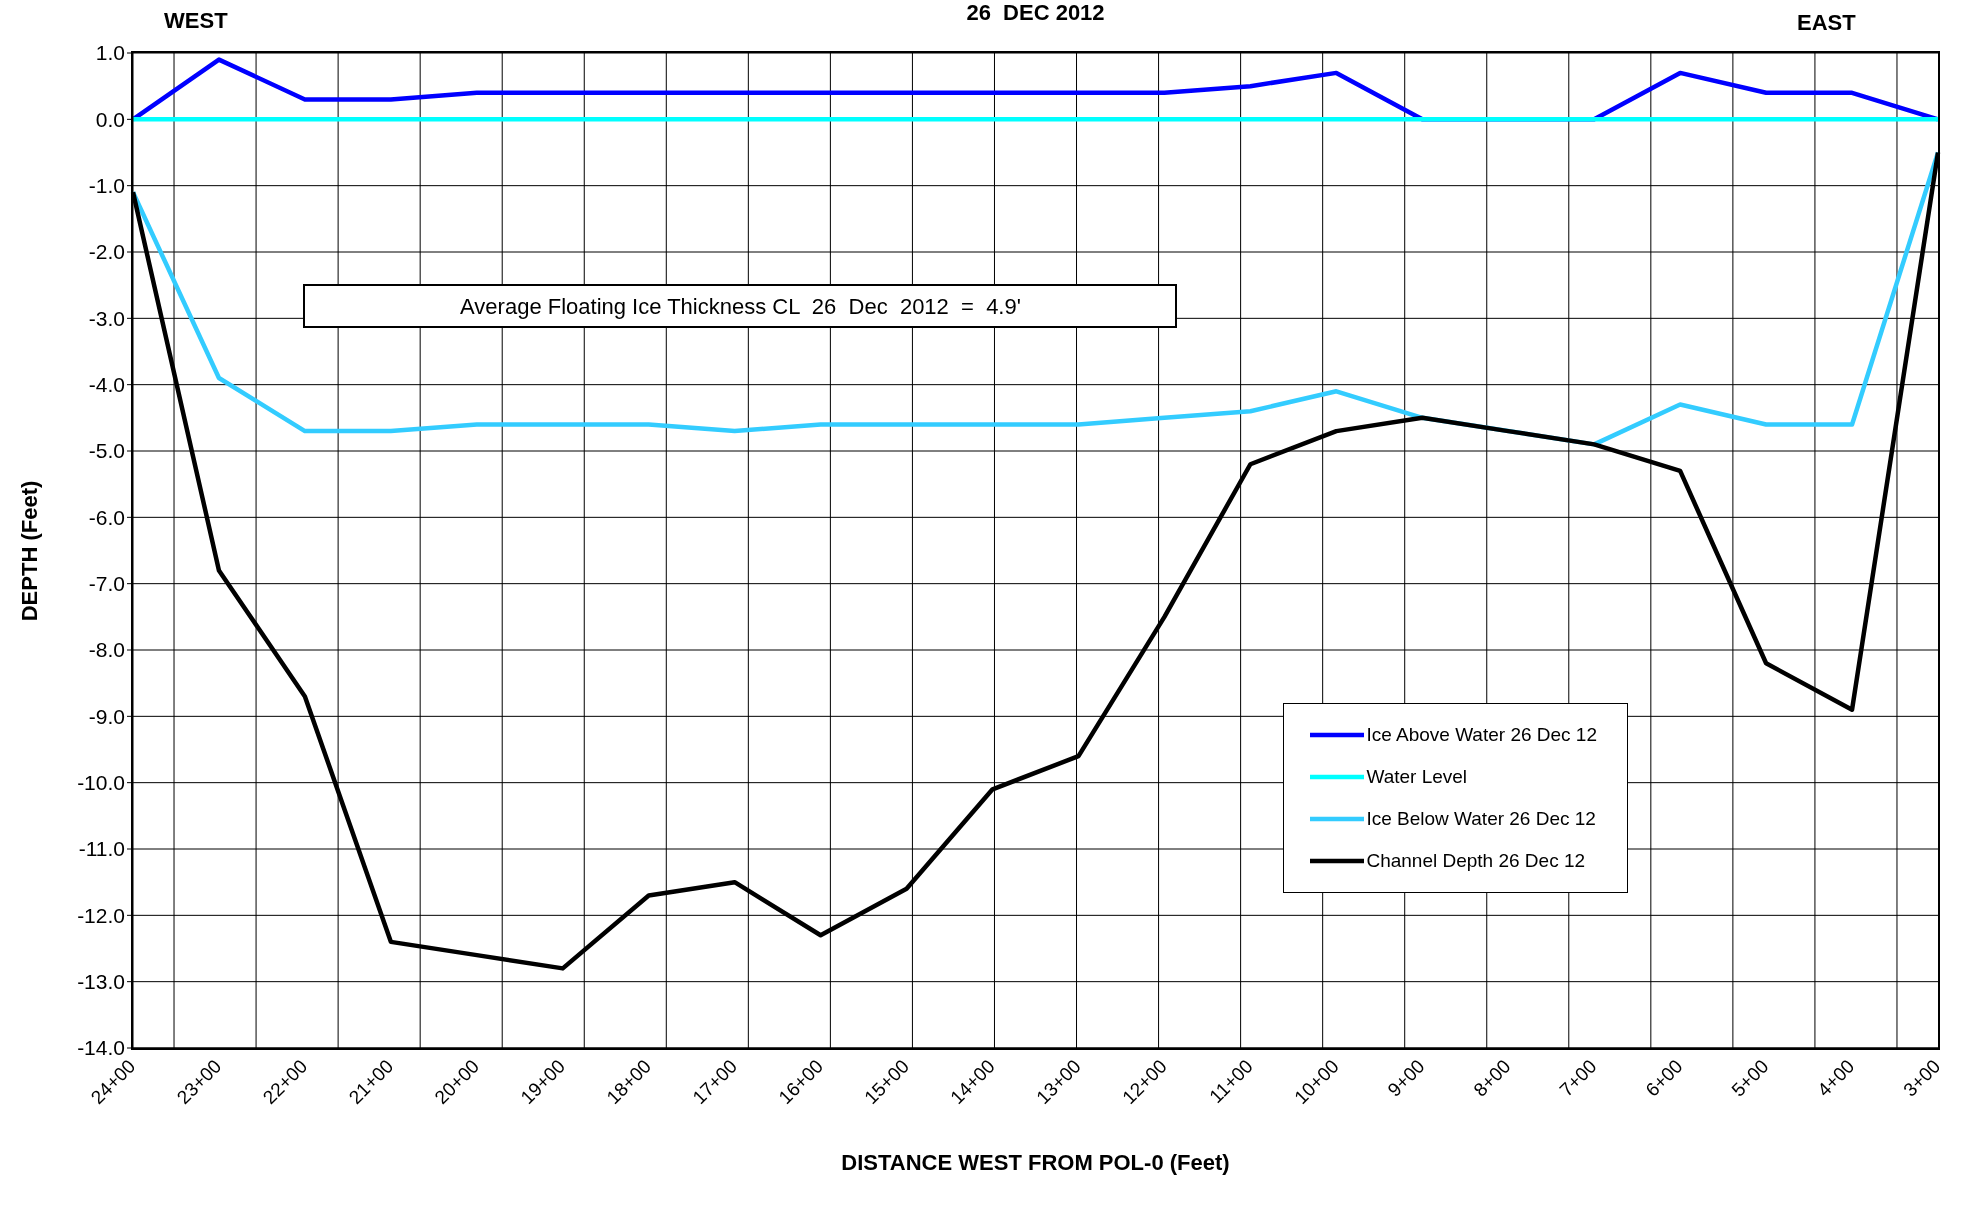 This screenshot has height=1212, width=1977. I want to click on y-tick-label: -8.0, so click(106, 650).